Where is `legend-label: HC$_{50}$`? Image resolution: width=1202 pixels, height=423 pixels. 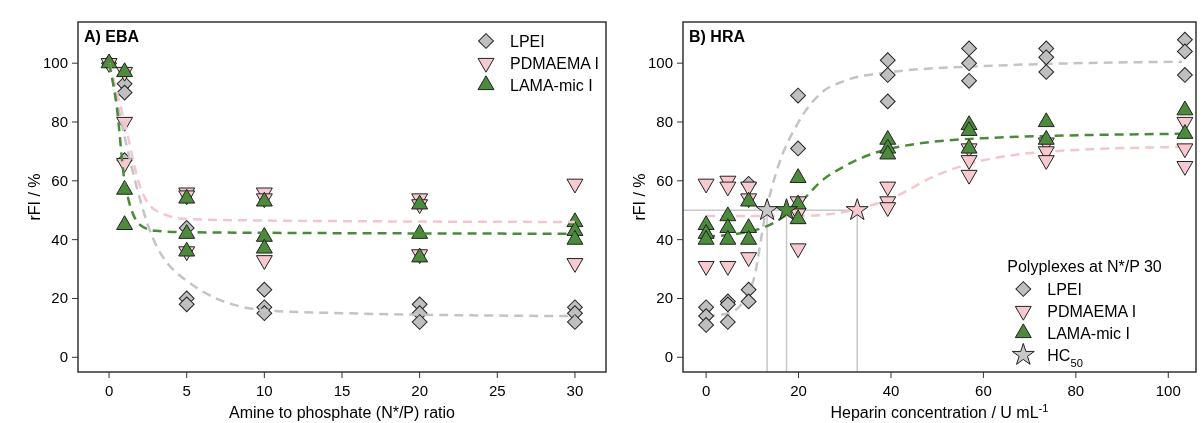
legend-label: HC$_{50}$ is located at coordinates (1065, 358).